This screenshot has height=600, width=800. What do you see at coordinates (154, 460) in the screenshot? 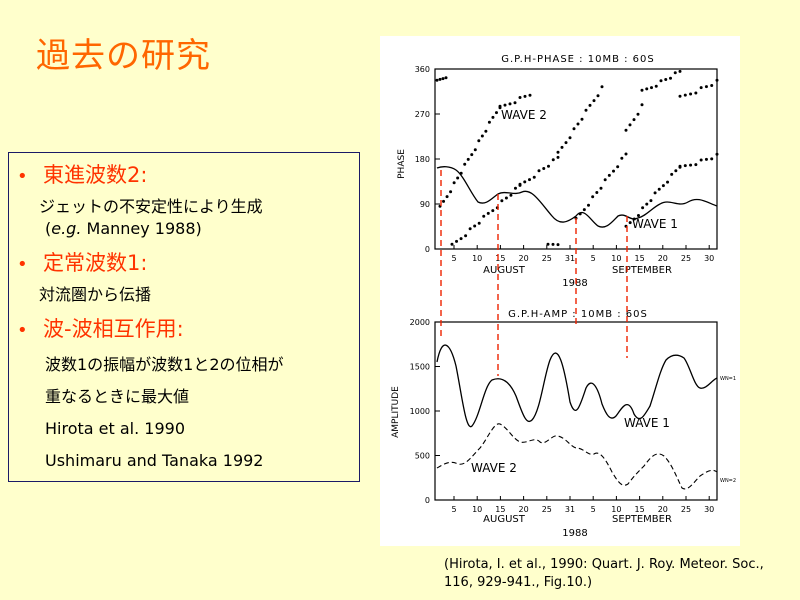
I see `reference-ushimaru: Ushimaru and Tanaka 1992` at bounding box center [154, 460].